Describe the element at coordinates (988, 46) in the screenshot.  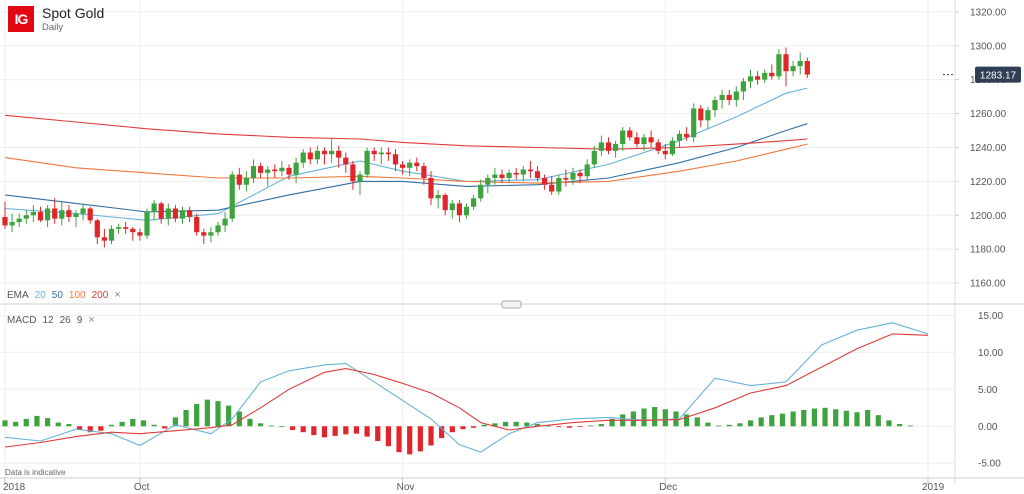
I see `price-axis-label: 1300.00` at that location.